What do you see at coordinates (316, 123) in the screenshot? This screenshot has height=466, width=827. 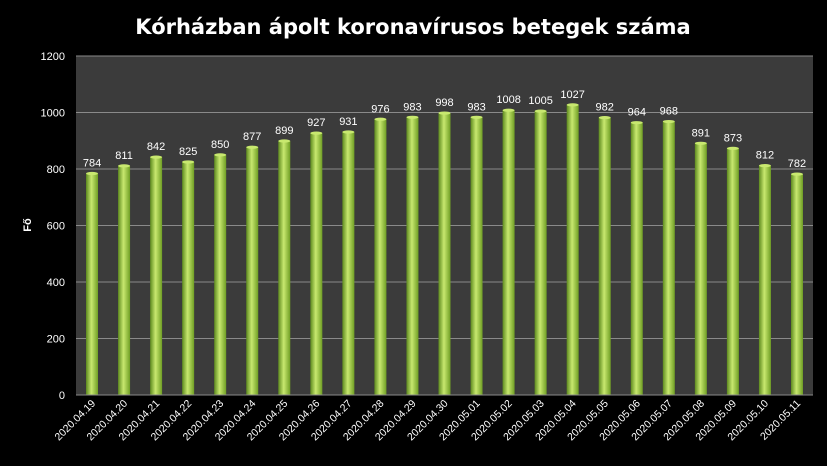 I see `data-label: 927` at bounding box center [316, 123].